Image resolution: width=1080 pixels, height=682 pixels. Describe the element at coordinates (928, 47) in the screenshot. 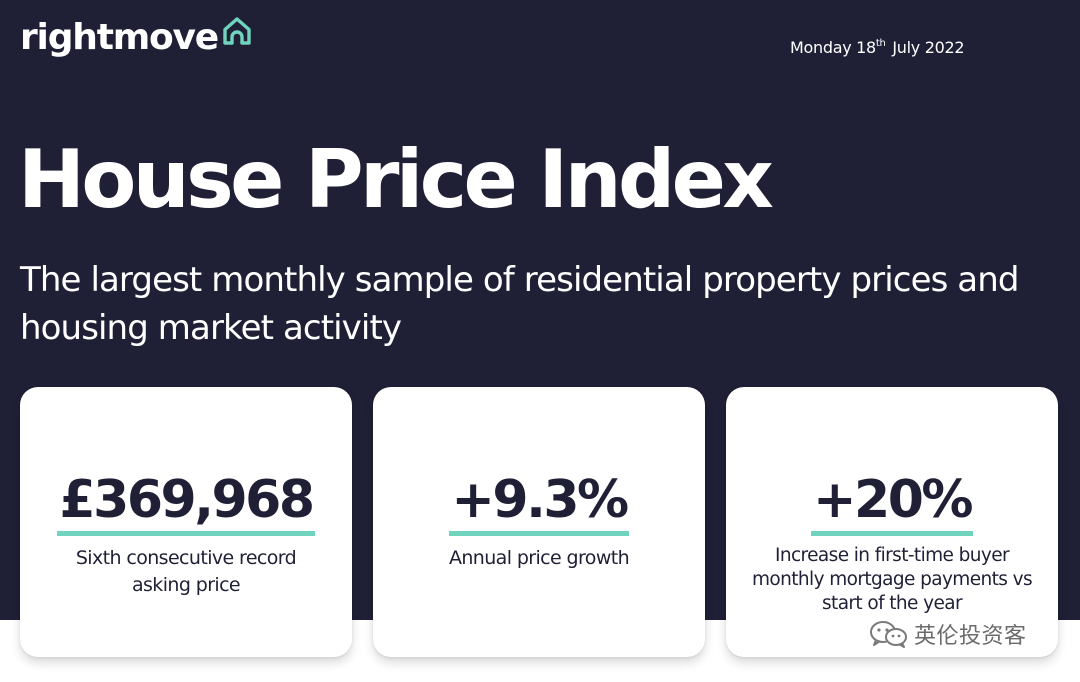

I see `date-month-year: July 2022` at that location.